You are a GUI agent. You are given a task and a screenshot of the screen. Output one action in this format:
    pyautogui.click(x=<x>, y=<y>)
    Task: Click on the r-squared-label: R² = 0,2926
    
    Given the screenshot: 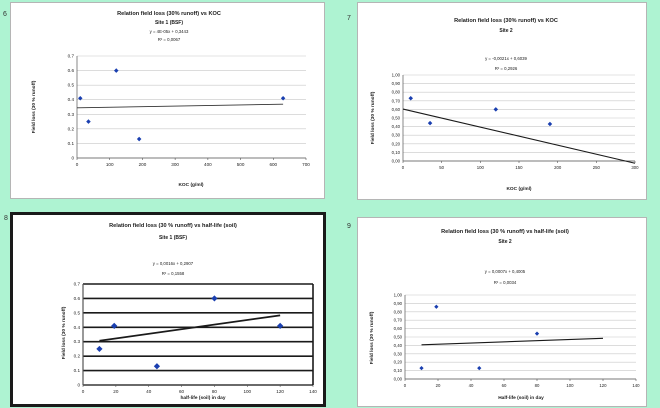 What is the action you would take?
    pyautogui.click(x=506, y=68)
    